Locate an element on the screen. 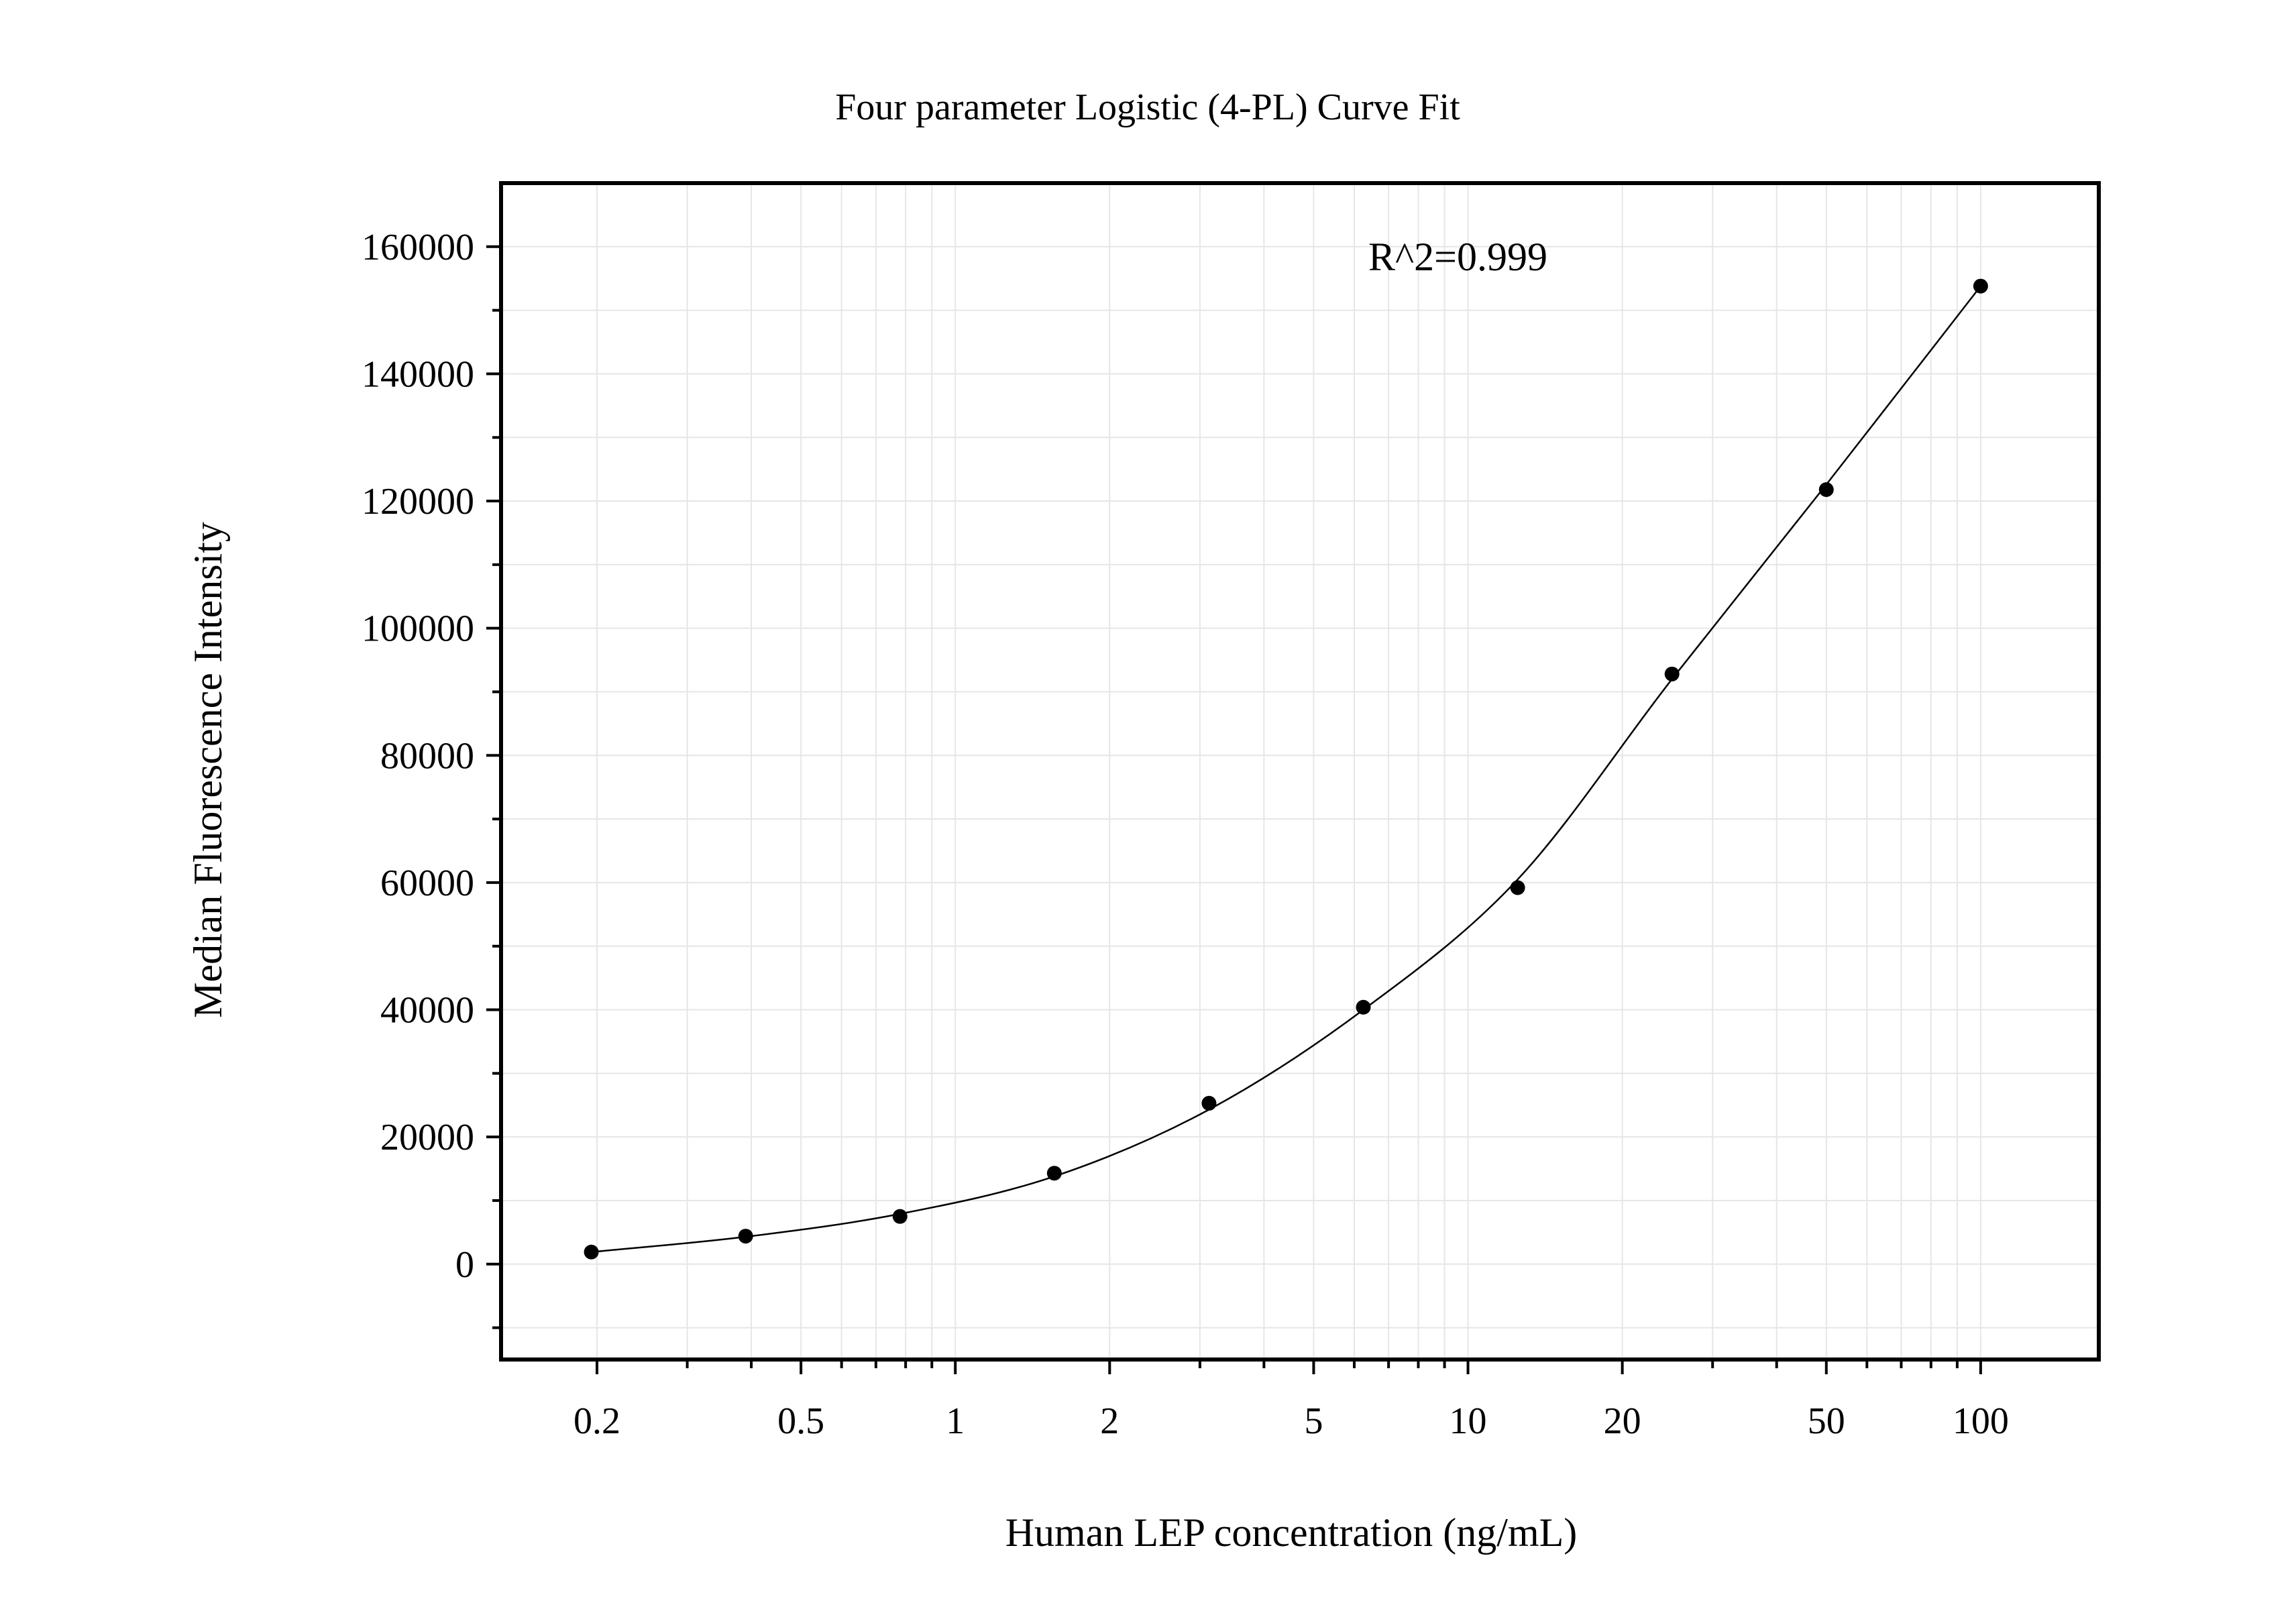  x-tick-labels: 0.2 0.5 1 2 5 10 20 50 100 is located at coordinates (1291, 1421).